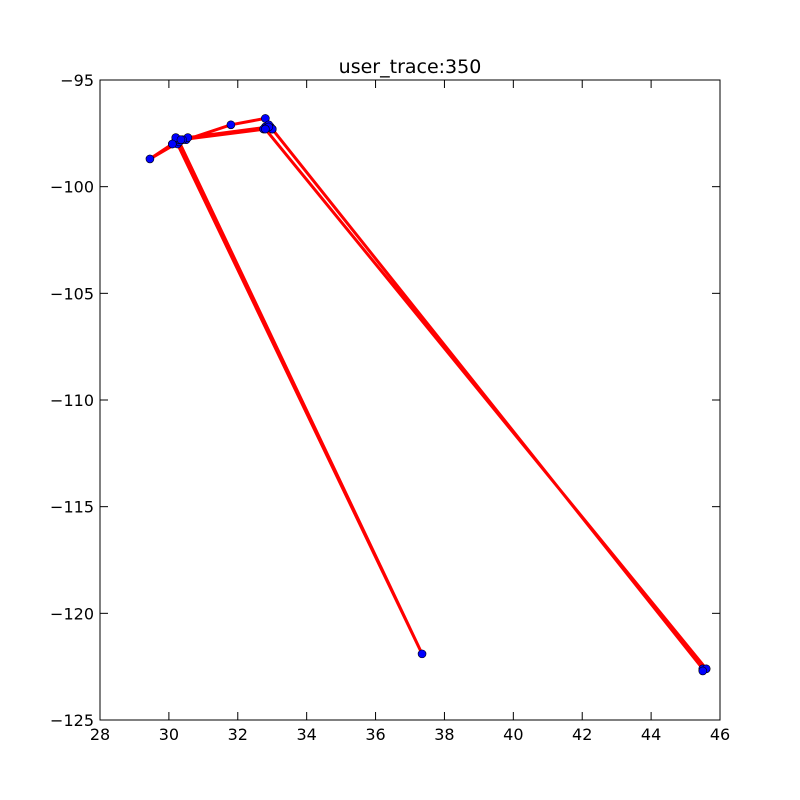  What do you see at coordinates (72, 293) in the screenshot?
I see `y-tick-label: −105` at bounding box center [72, 293].